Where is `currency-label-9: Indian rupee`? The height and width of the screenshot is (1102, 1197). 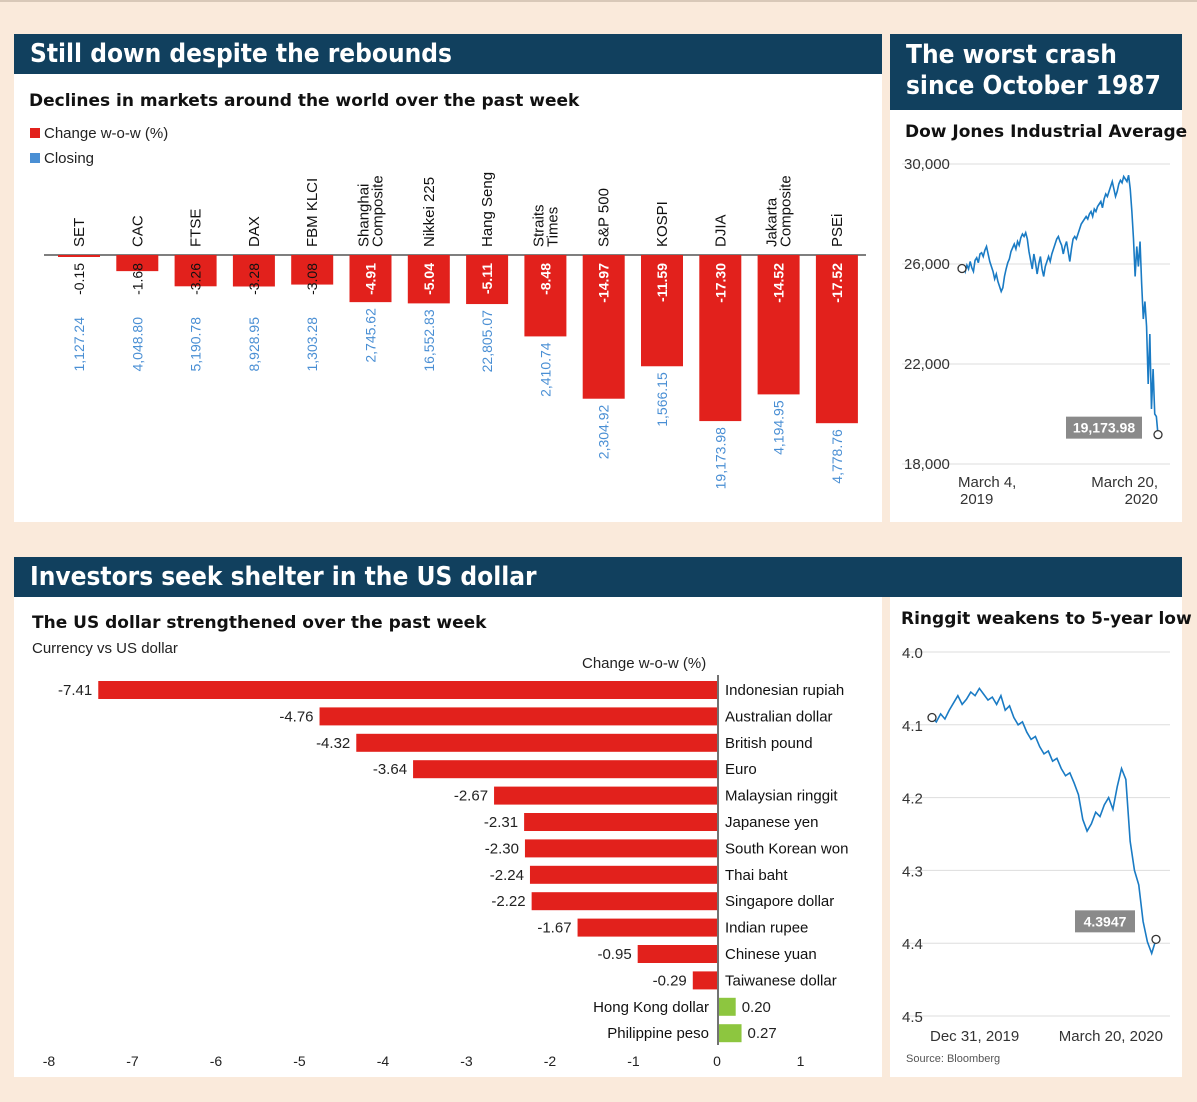 currency-label-9: Indian rupee is located at coordinates (766, 928).